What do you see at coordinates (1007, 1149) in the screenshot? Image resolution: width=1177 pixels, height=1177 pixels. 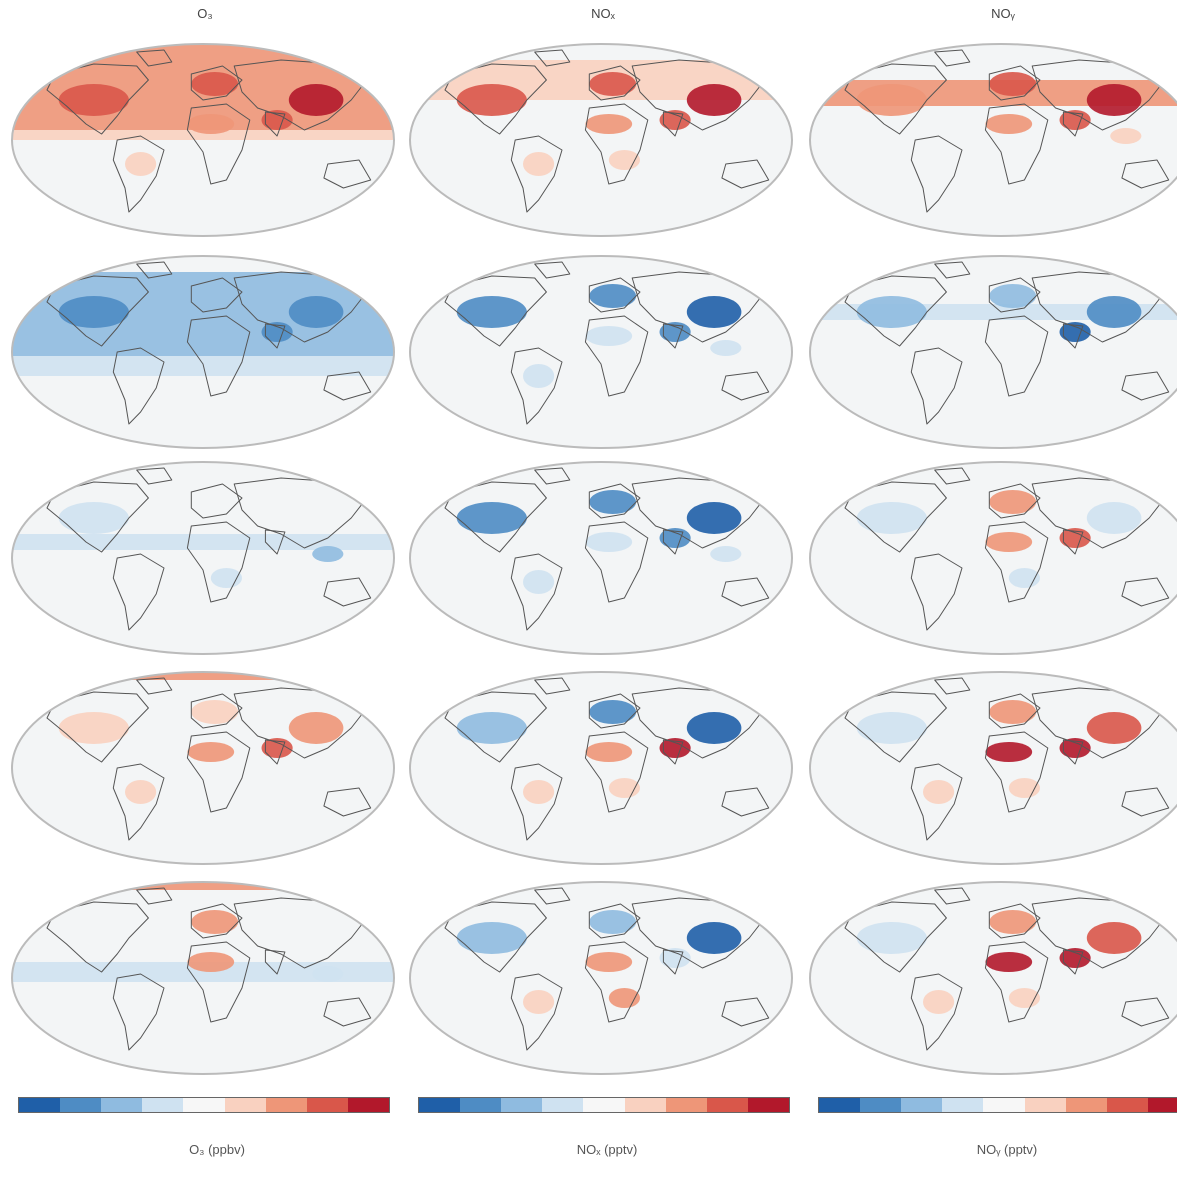 I see `unit-label-noy: NOᵧ (pptv)` at bounding box center [1007, 1149].